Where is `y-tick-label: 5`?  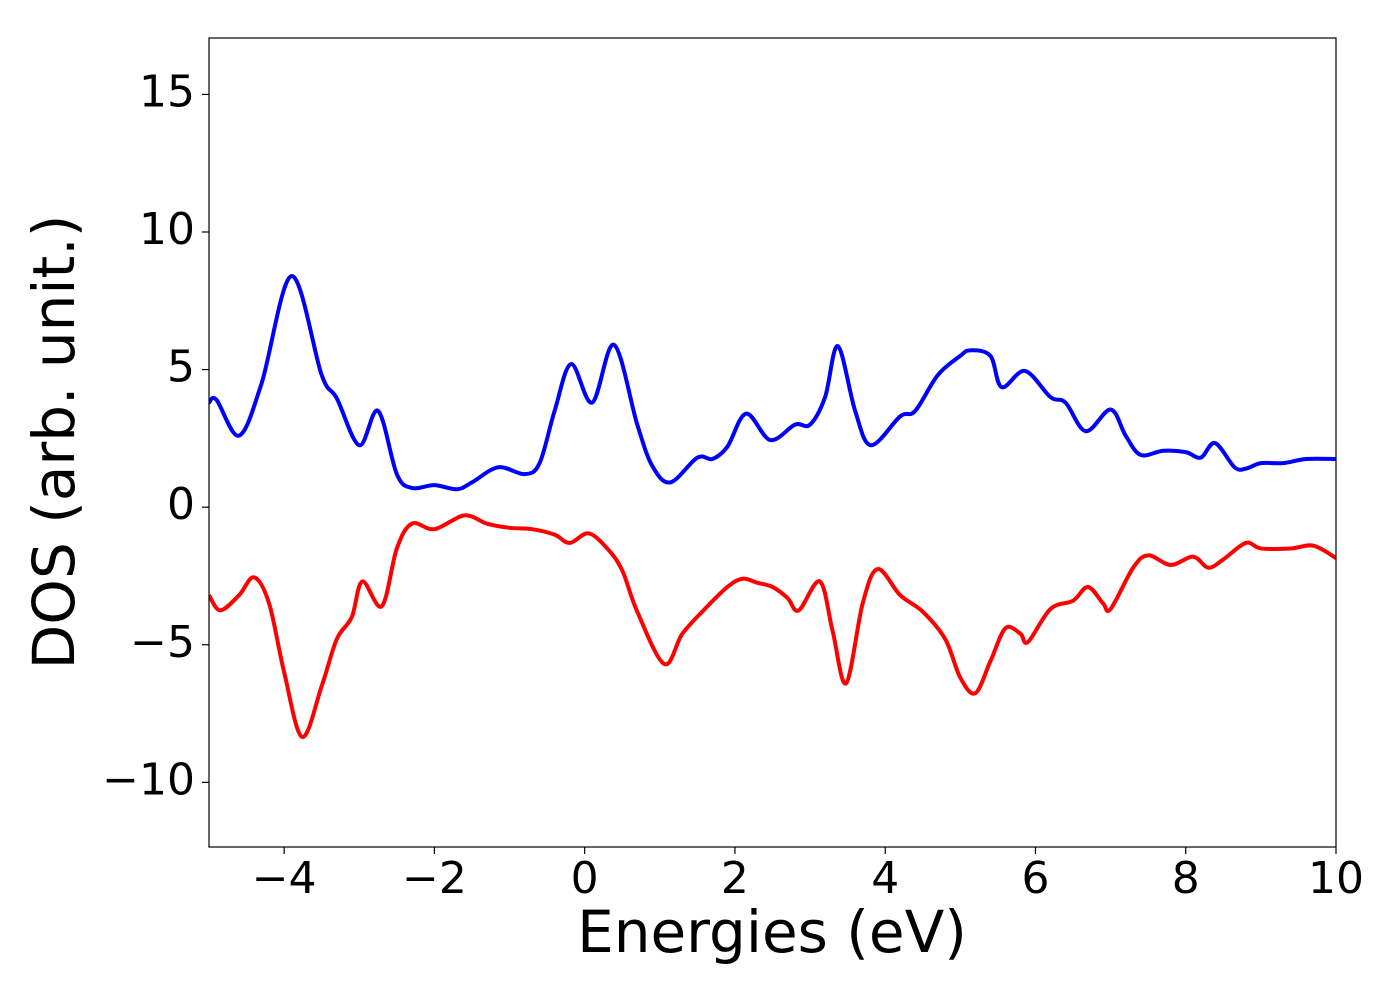 y-tick-label: 5 is located at coordinates (181, 367).